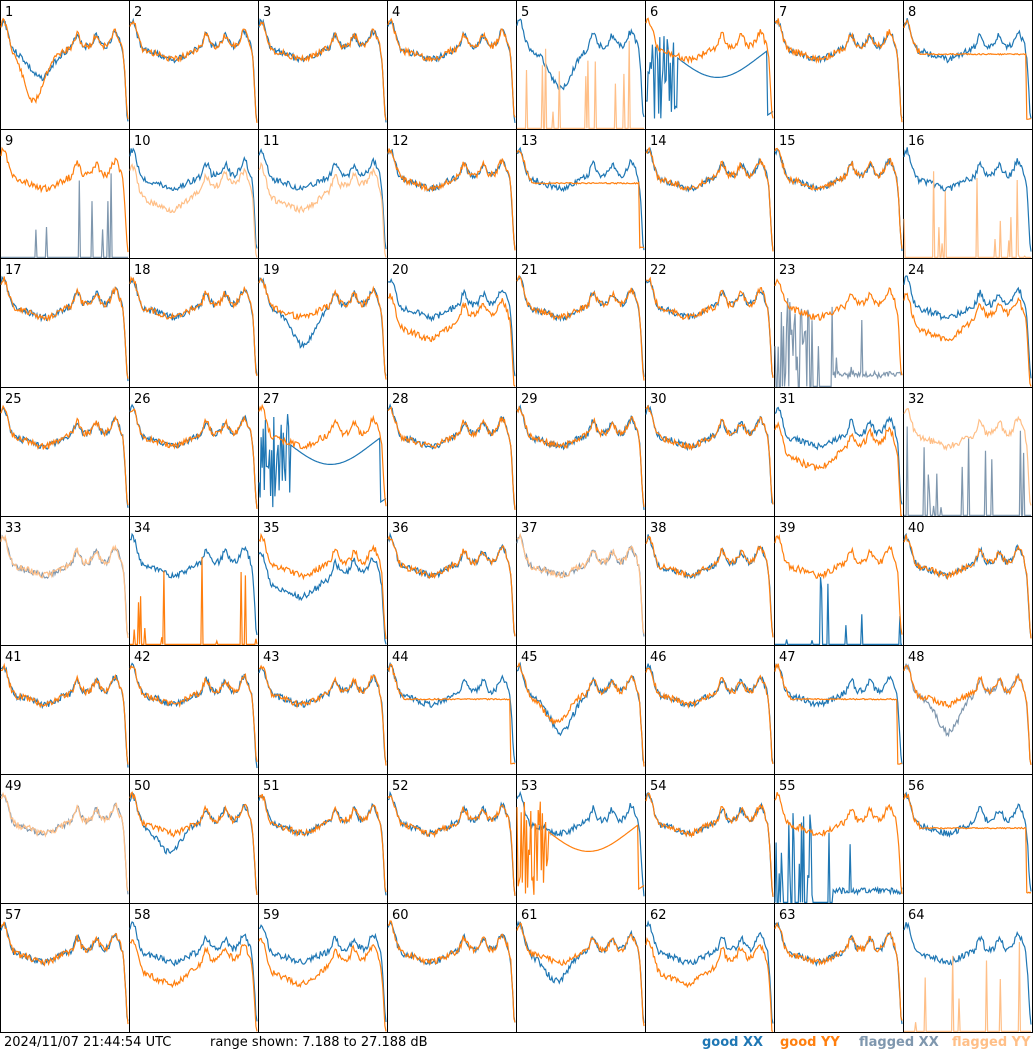 The width and height of the screenshot is (1033, 1053). What do you see at coordinates (271, 657) in the screenshot?
I see `panel-label: 43` at bounding box center [271, 657].